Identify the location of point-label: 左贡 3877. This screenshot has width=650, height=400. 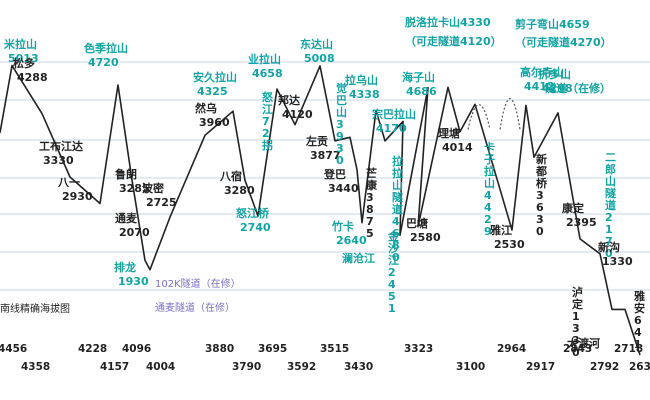
(323, 148).